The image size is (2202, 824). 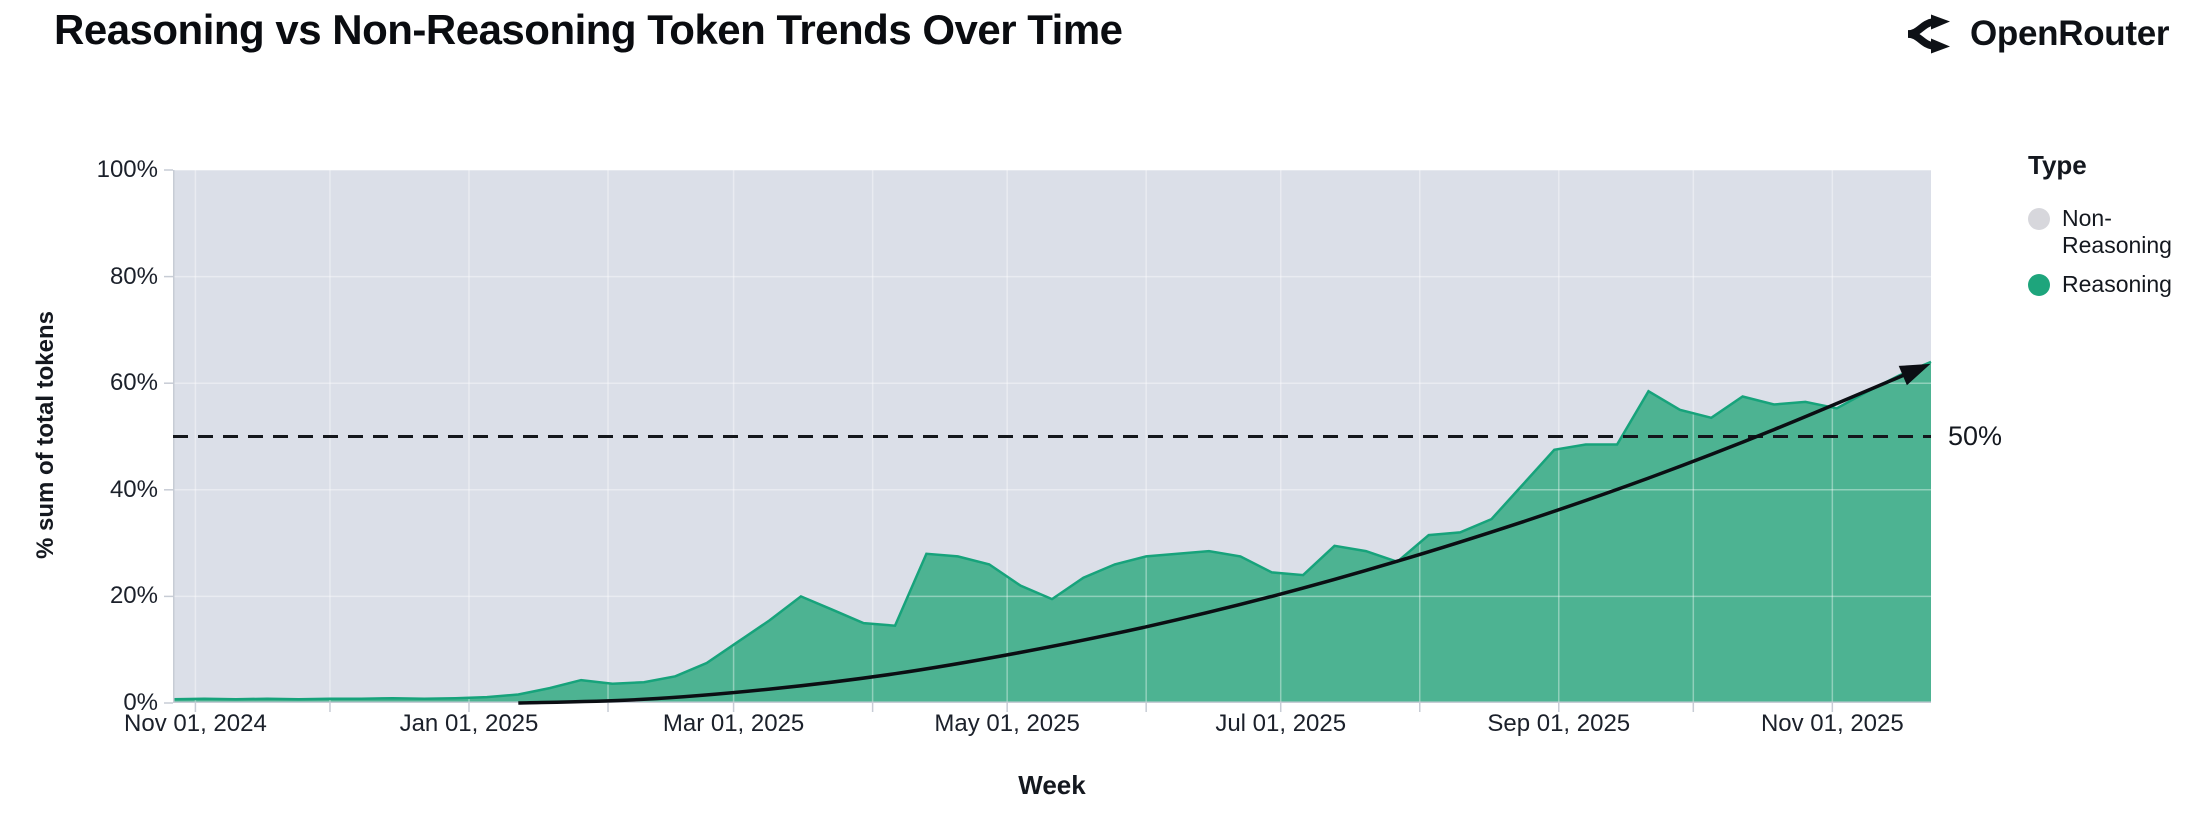 What do you see at coordinates (2057, 165) in the screenshot?
I see `legend-title: Type` at bounding box center [2057, 165].